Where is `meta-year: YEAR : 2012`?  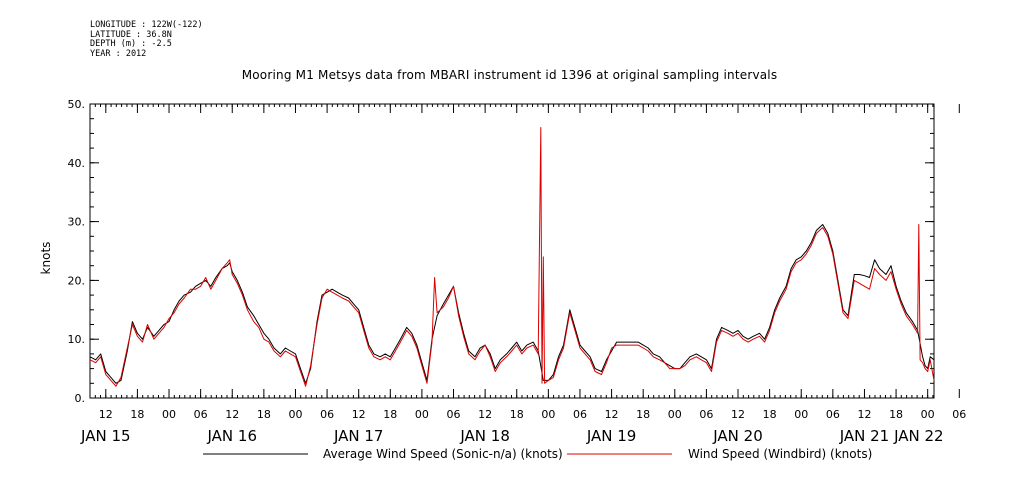
meta-year: YEAR : 2012 is located at coordinates (118, 53).